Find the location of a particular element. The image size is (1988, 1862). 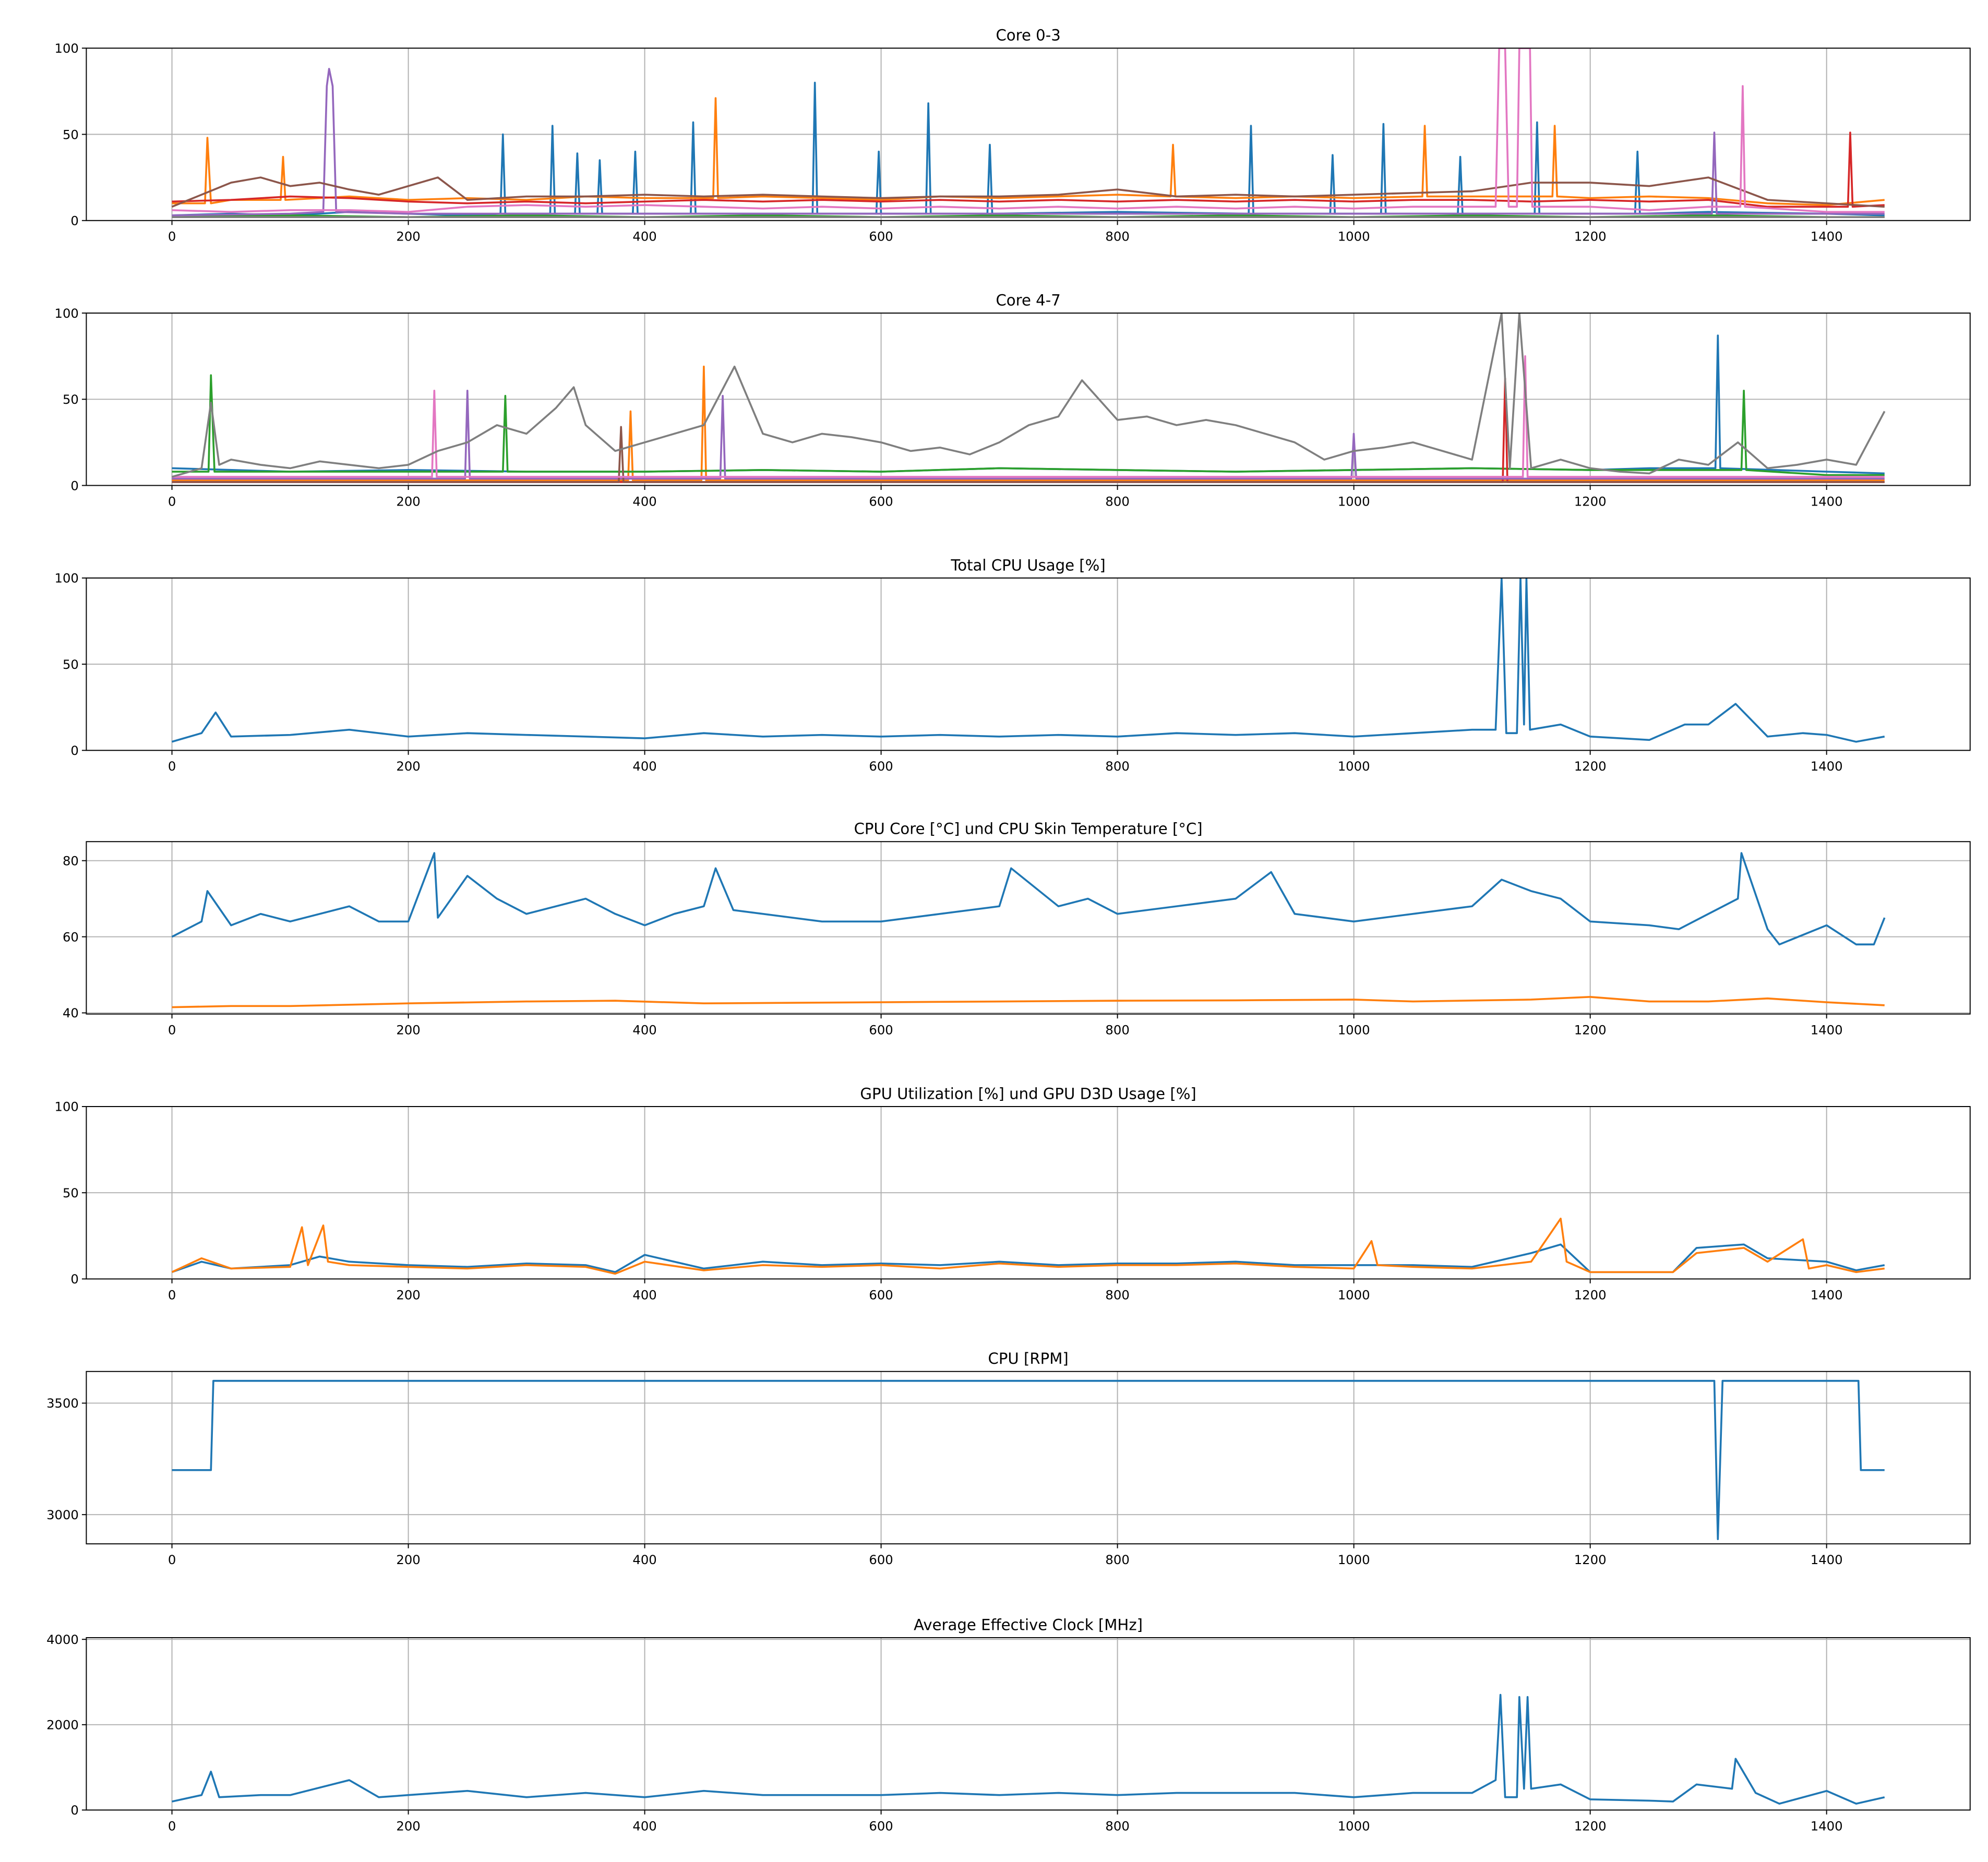

subplot-title: Core 0-3 is located at coordinates (1028, 35).